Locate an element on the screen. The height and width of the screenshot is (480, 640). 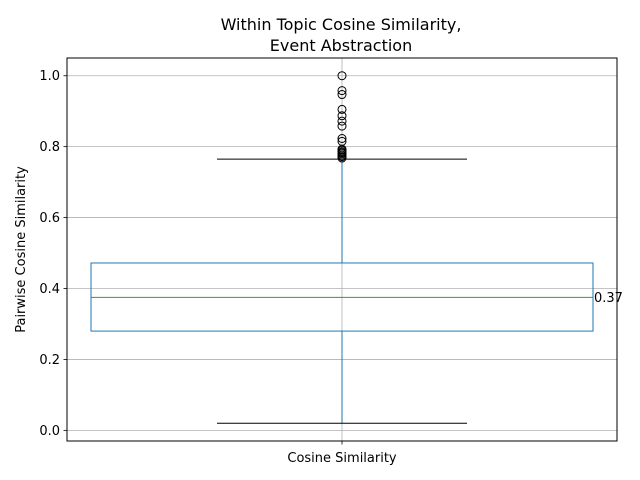
x-tick-label: Cosine Similarity is located at coordinates (342, 458).